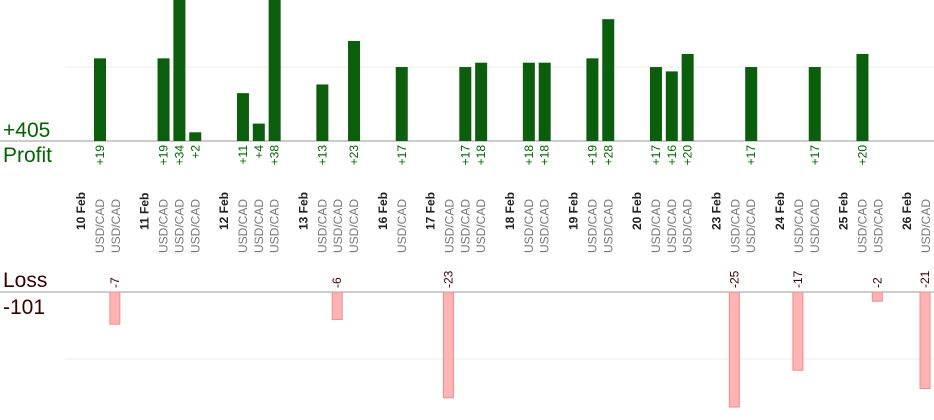  What do you see at coordinates (798, 279) in the screenshot?
I see `loss-value-label: -17` at bounding box center [798, 279].